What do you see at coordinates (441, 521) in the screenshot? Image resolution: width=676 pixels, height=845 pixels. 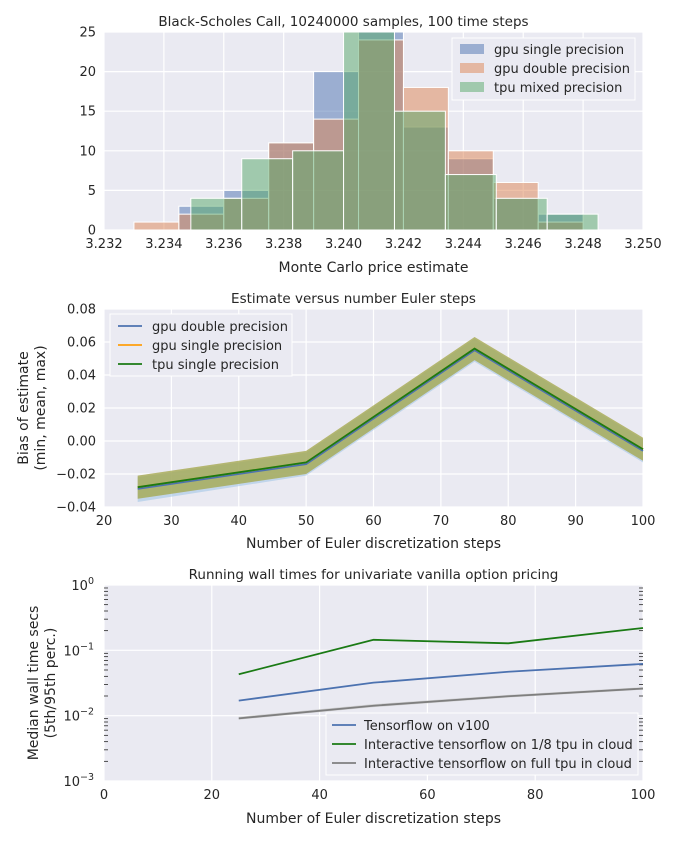 I see `x-tick-label: 70` at bounding box center [441, 521].